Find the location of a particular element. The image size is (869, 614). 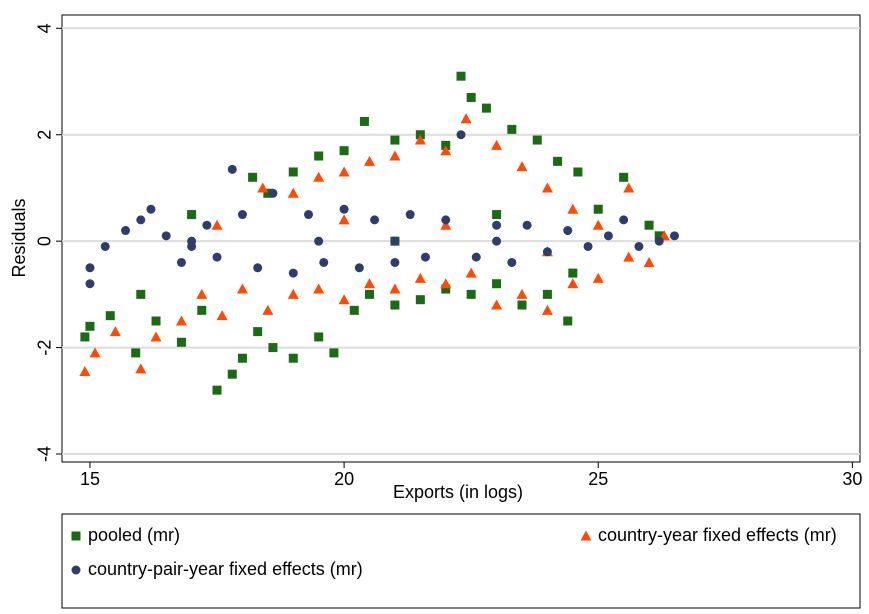

legend-box is located at coordinates (461, 561).